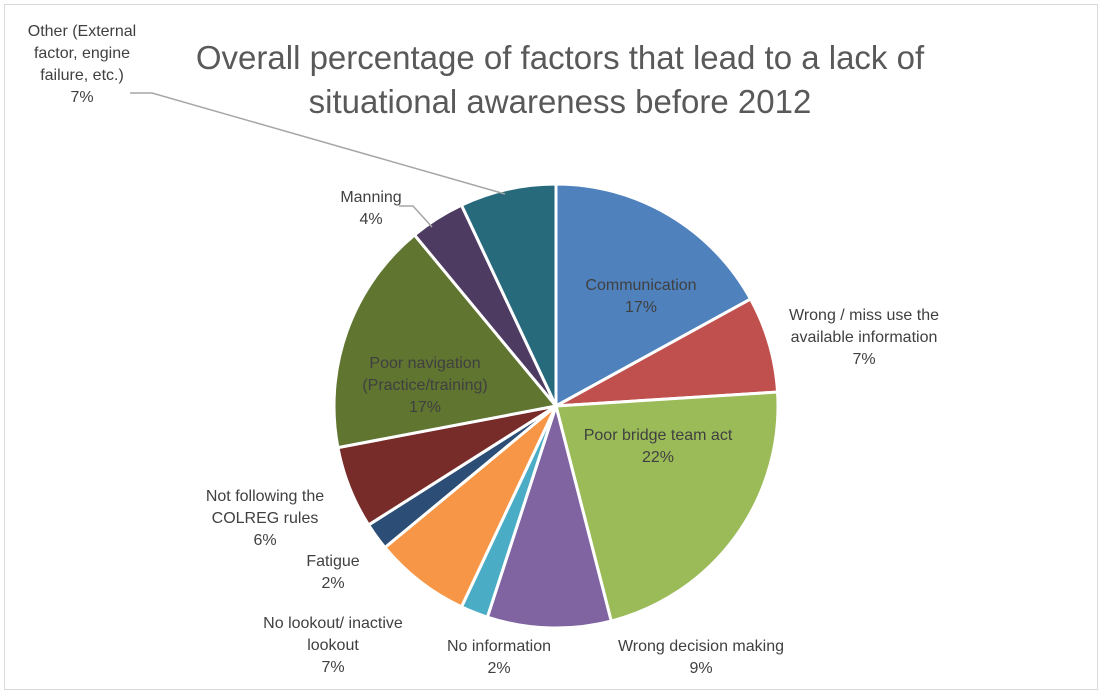 This screenshot has width=1103, height=695. What do you see at coordinates (499, 646) in the screenshot?
I see `data-label-text: No information` at bounding box center [499, 646].